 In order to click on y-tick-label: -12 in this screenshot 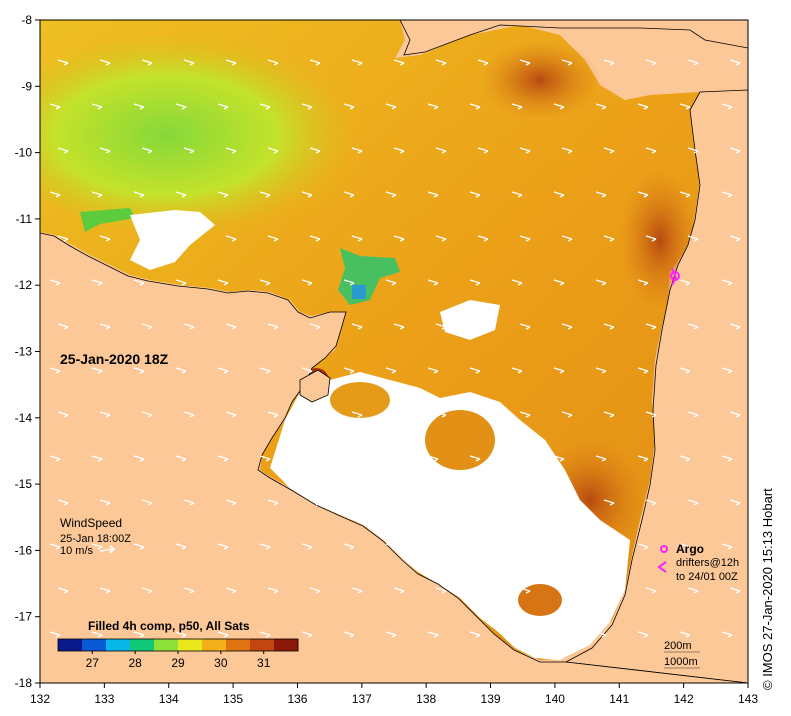, I will do `click(24, 285)`.